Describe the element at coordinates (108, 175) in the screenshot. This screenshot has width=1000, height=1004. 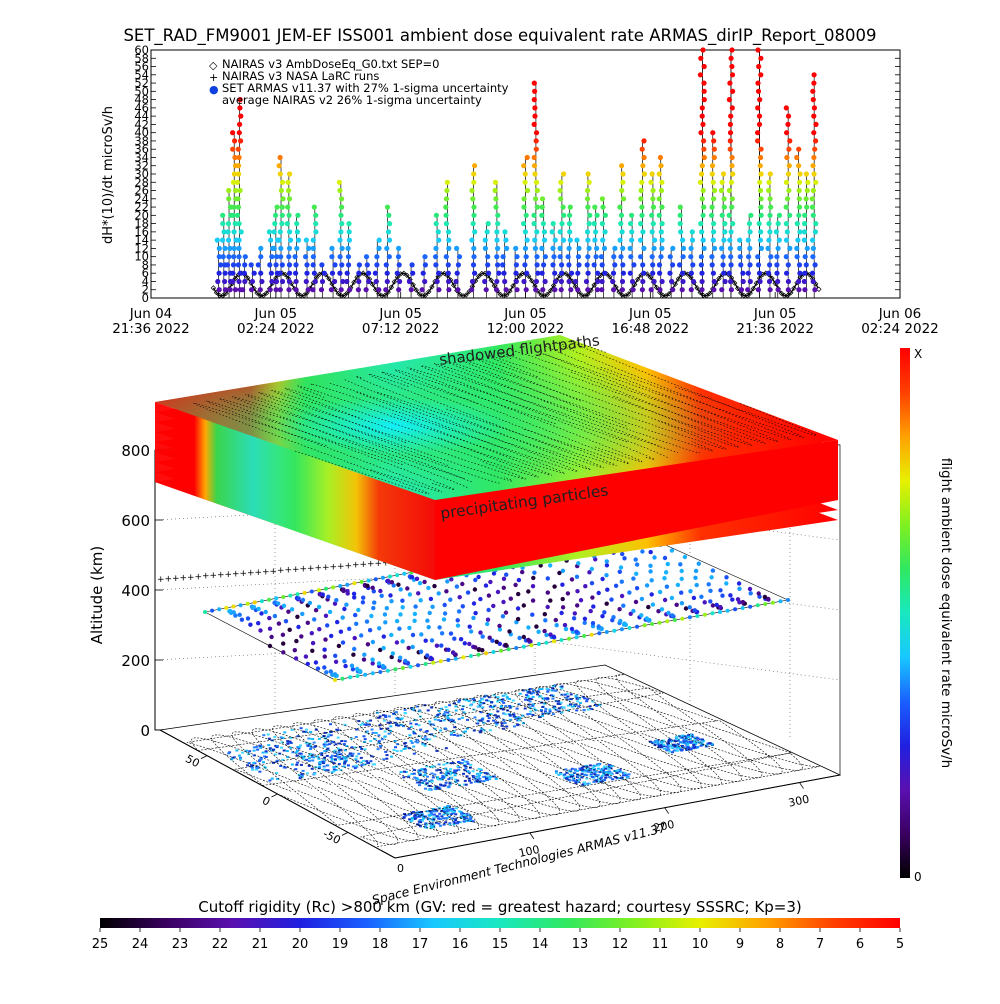
I see `y-axis-label: dH*(10)/dt microSv/h` at that location.